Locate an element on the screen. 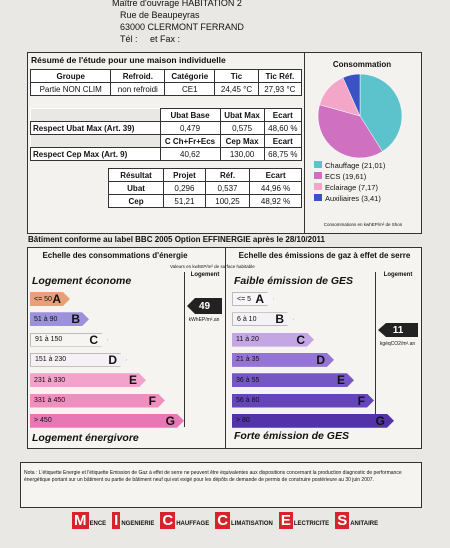  legend-label: Auxiliaires (3,41) is located at coordinates (353, 198).